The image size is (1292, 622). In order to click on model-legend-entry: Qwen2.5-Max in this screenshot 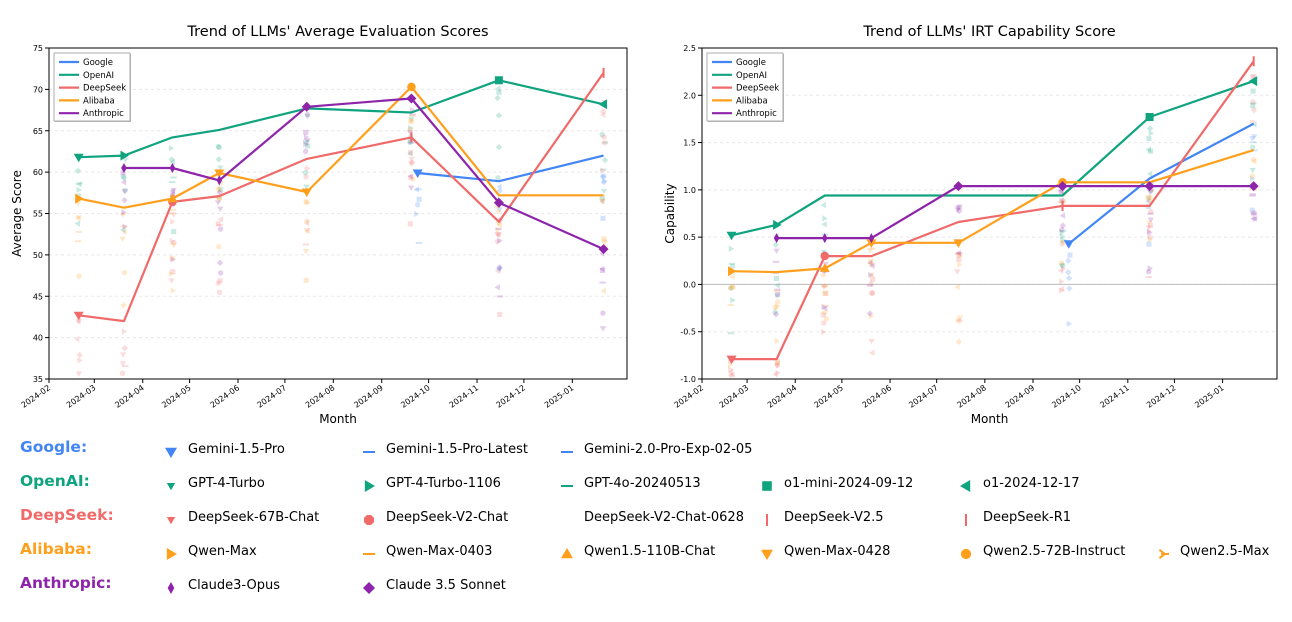, I will do `click(1210, 551)`.